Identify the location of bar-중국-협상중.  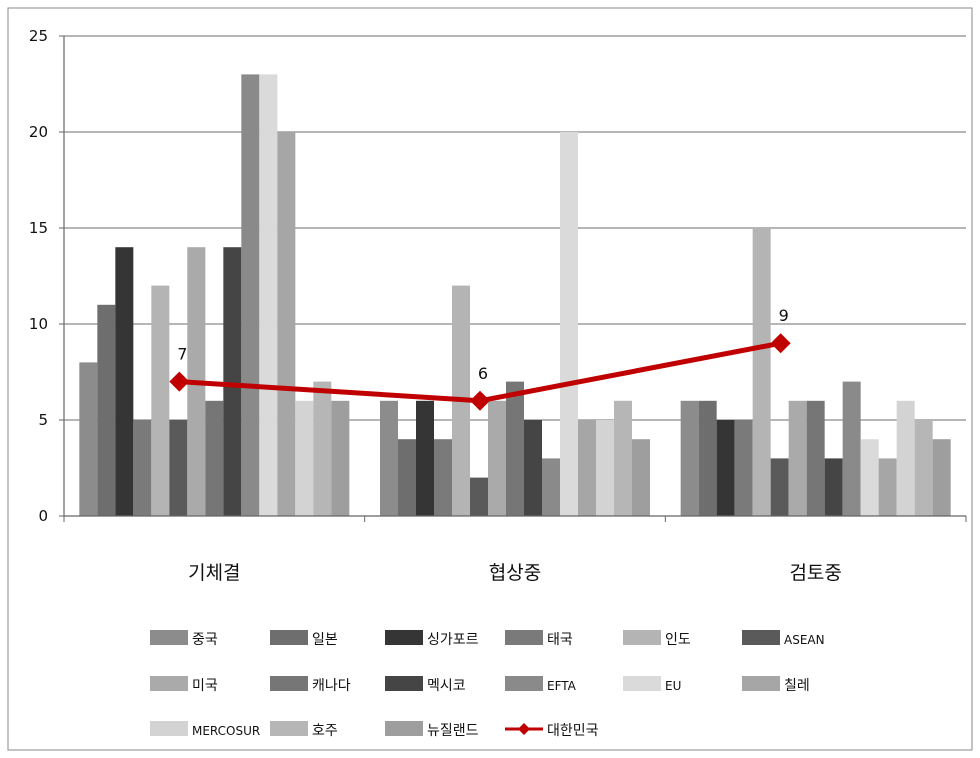
(389, 458).